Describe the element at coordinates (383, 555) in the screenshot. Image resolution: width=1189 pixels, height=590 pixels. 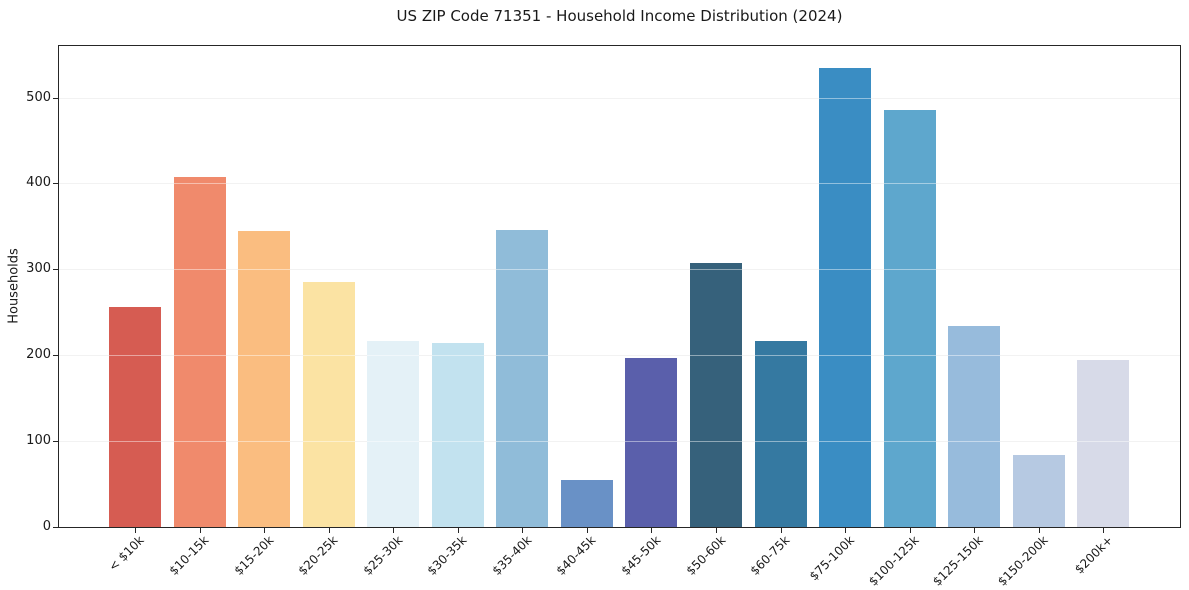
I see `x-tick-label: $25-30k` at that location.